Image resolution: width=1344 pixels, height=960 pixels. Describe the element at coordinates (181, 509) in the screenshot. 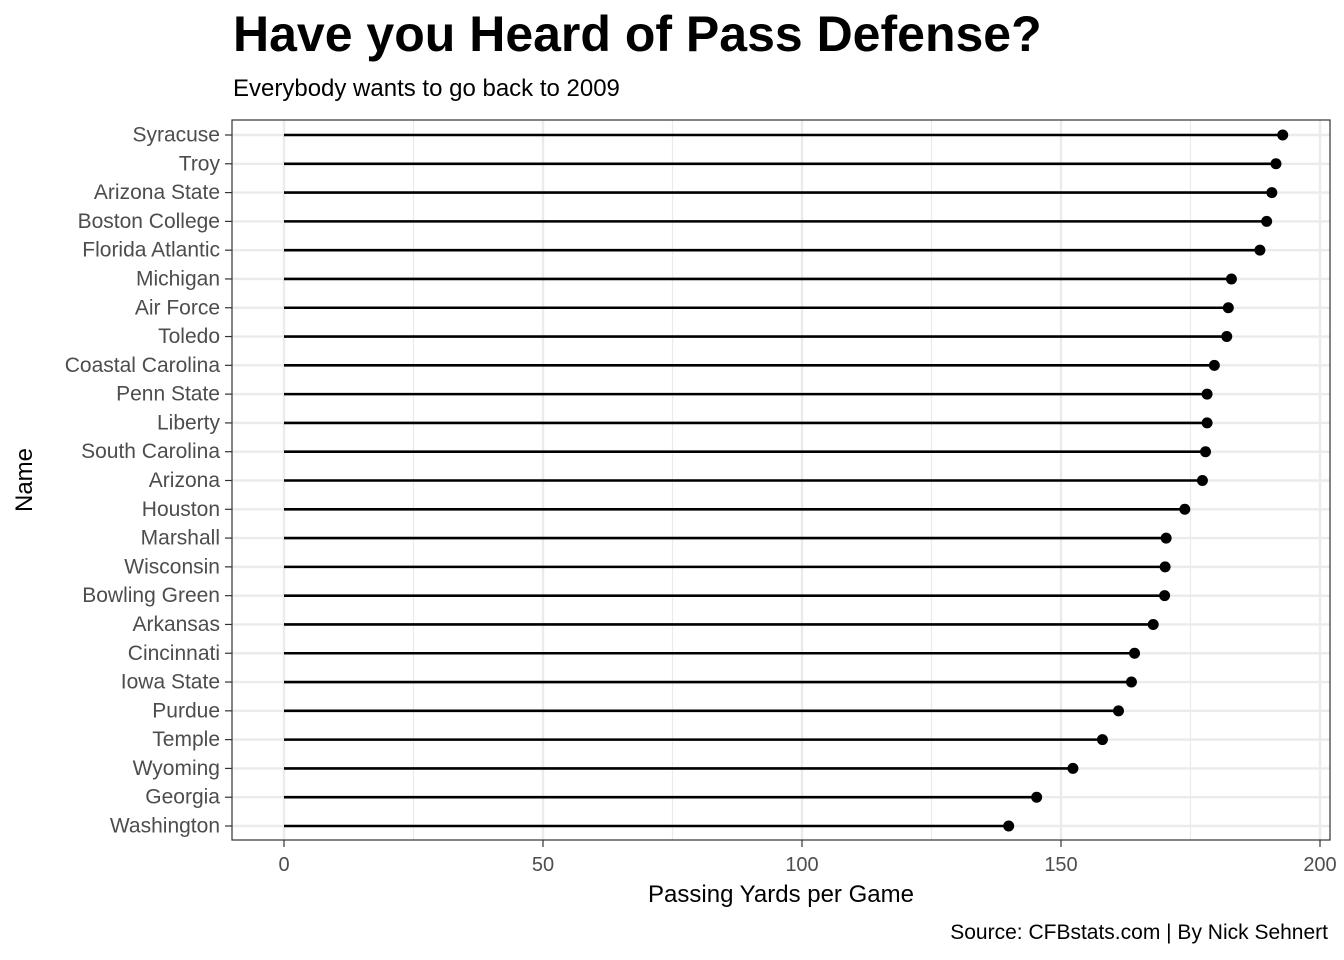

I see `y-tick-label: Houston` at that location.